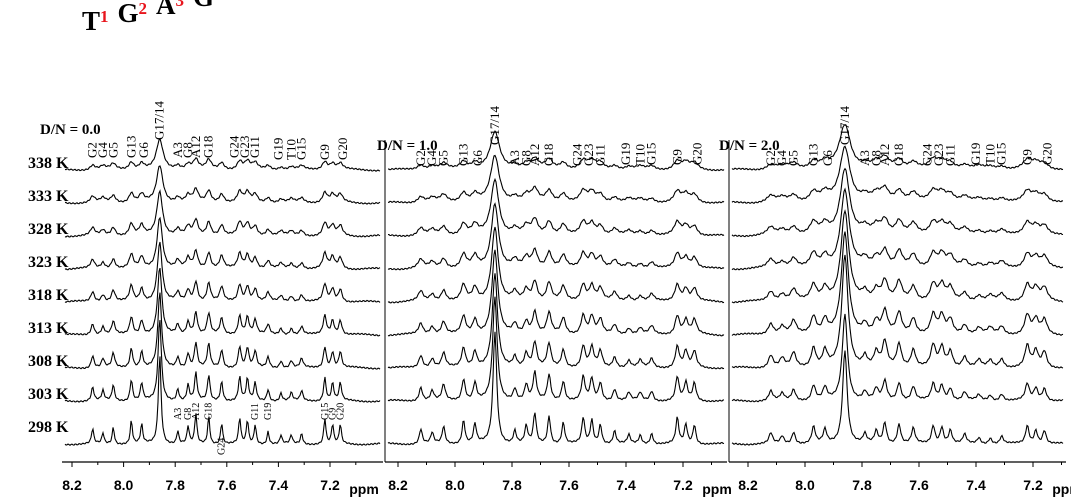 The width and height of the screenshot is (1071, 500). I want to click on peak-label: G18, so click(548, 155).